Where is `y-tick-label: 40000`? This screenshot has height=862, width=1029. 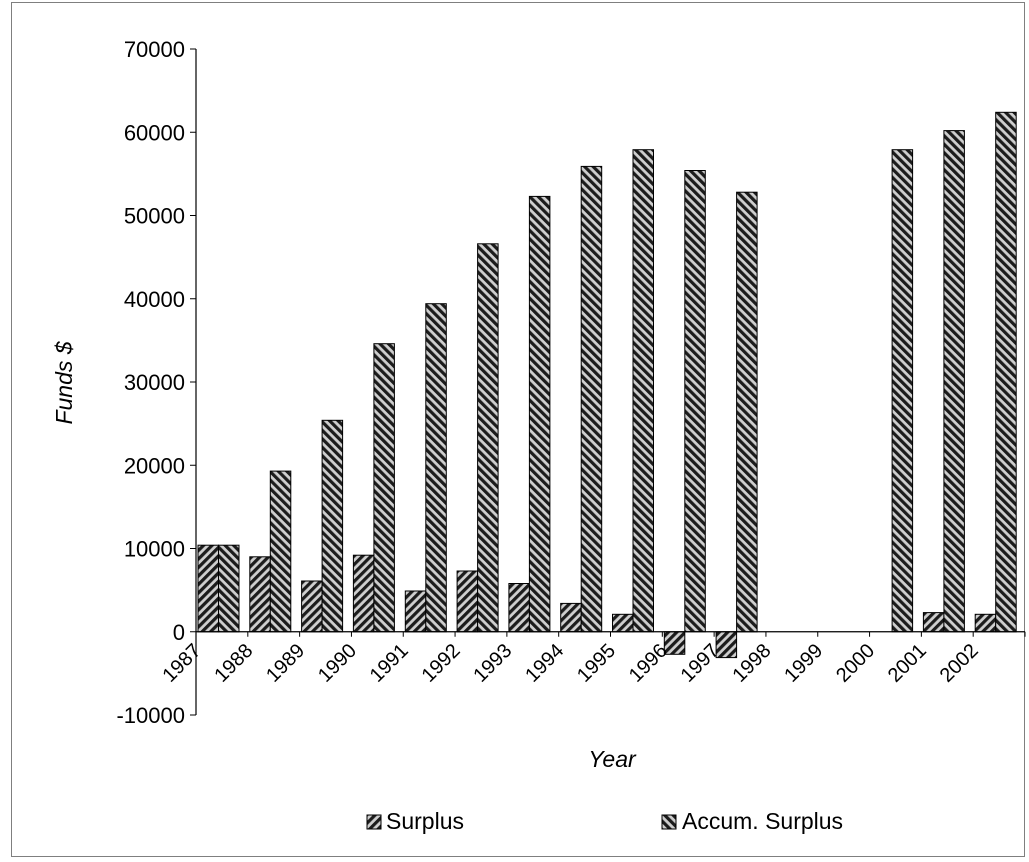 y-tick-label: 40000 is located at coordinates (154, 299).